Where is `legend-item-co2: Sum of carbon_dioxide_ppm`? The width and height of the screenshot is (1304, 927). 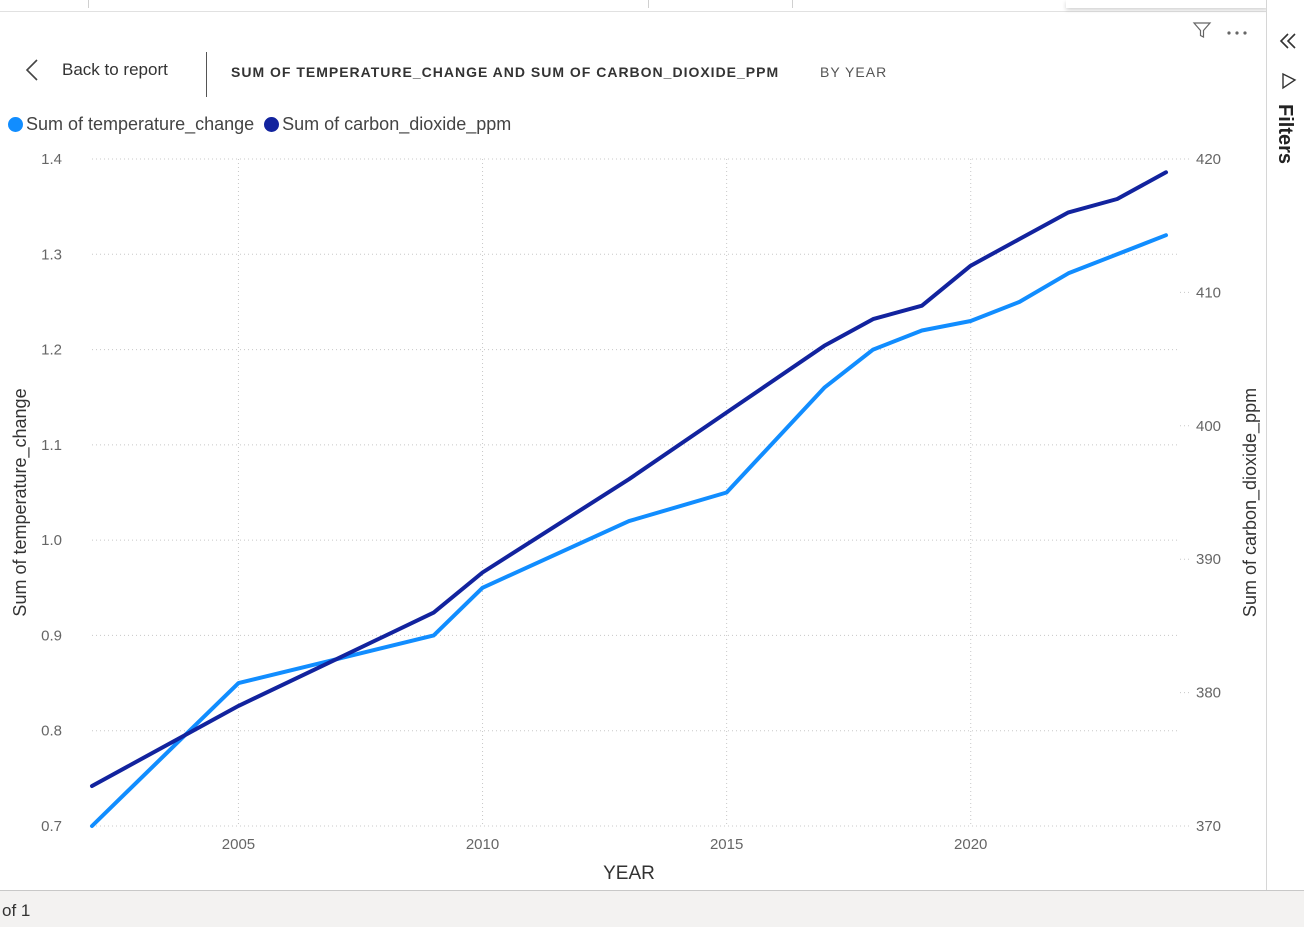 legend-item-co2: Sum of carbon_dioxide_ppm is located at coordinates (387, 124).